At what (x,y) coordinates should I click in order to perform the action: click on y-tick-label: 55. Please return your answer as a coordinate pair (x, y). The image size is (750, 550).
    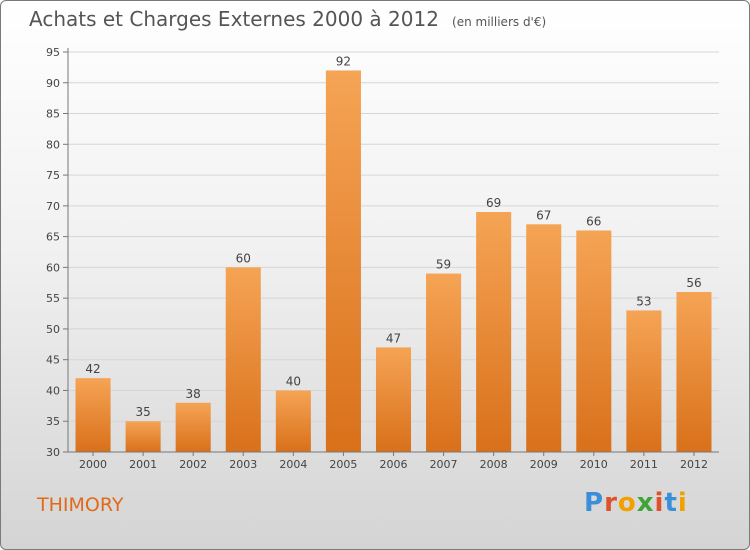
    Looking at the image, I should click on (53, 298).